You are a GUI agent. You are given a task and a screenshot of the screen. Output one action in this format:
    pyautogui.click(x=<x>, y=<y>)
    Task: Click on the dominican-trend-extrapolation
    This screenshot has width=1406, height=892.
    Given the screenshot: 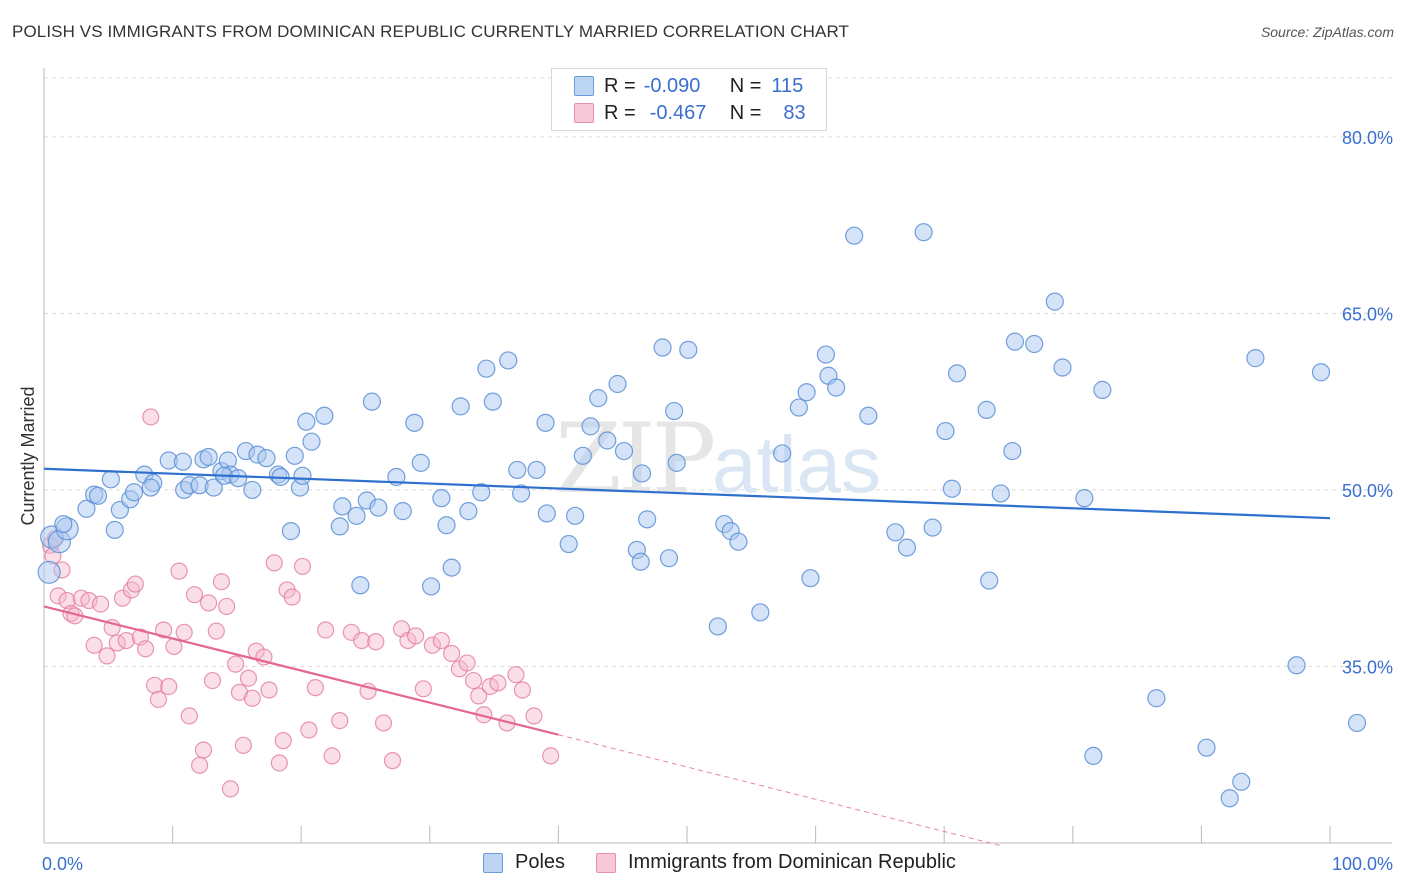 What is the action you would take?
    pyautogui.click(x=779, y=790)
    